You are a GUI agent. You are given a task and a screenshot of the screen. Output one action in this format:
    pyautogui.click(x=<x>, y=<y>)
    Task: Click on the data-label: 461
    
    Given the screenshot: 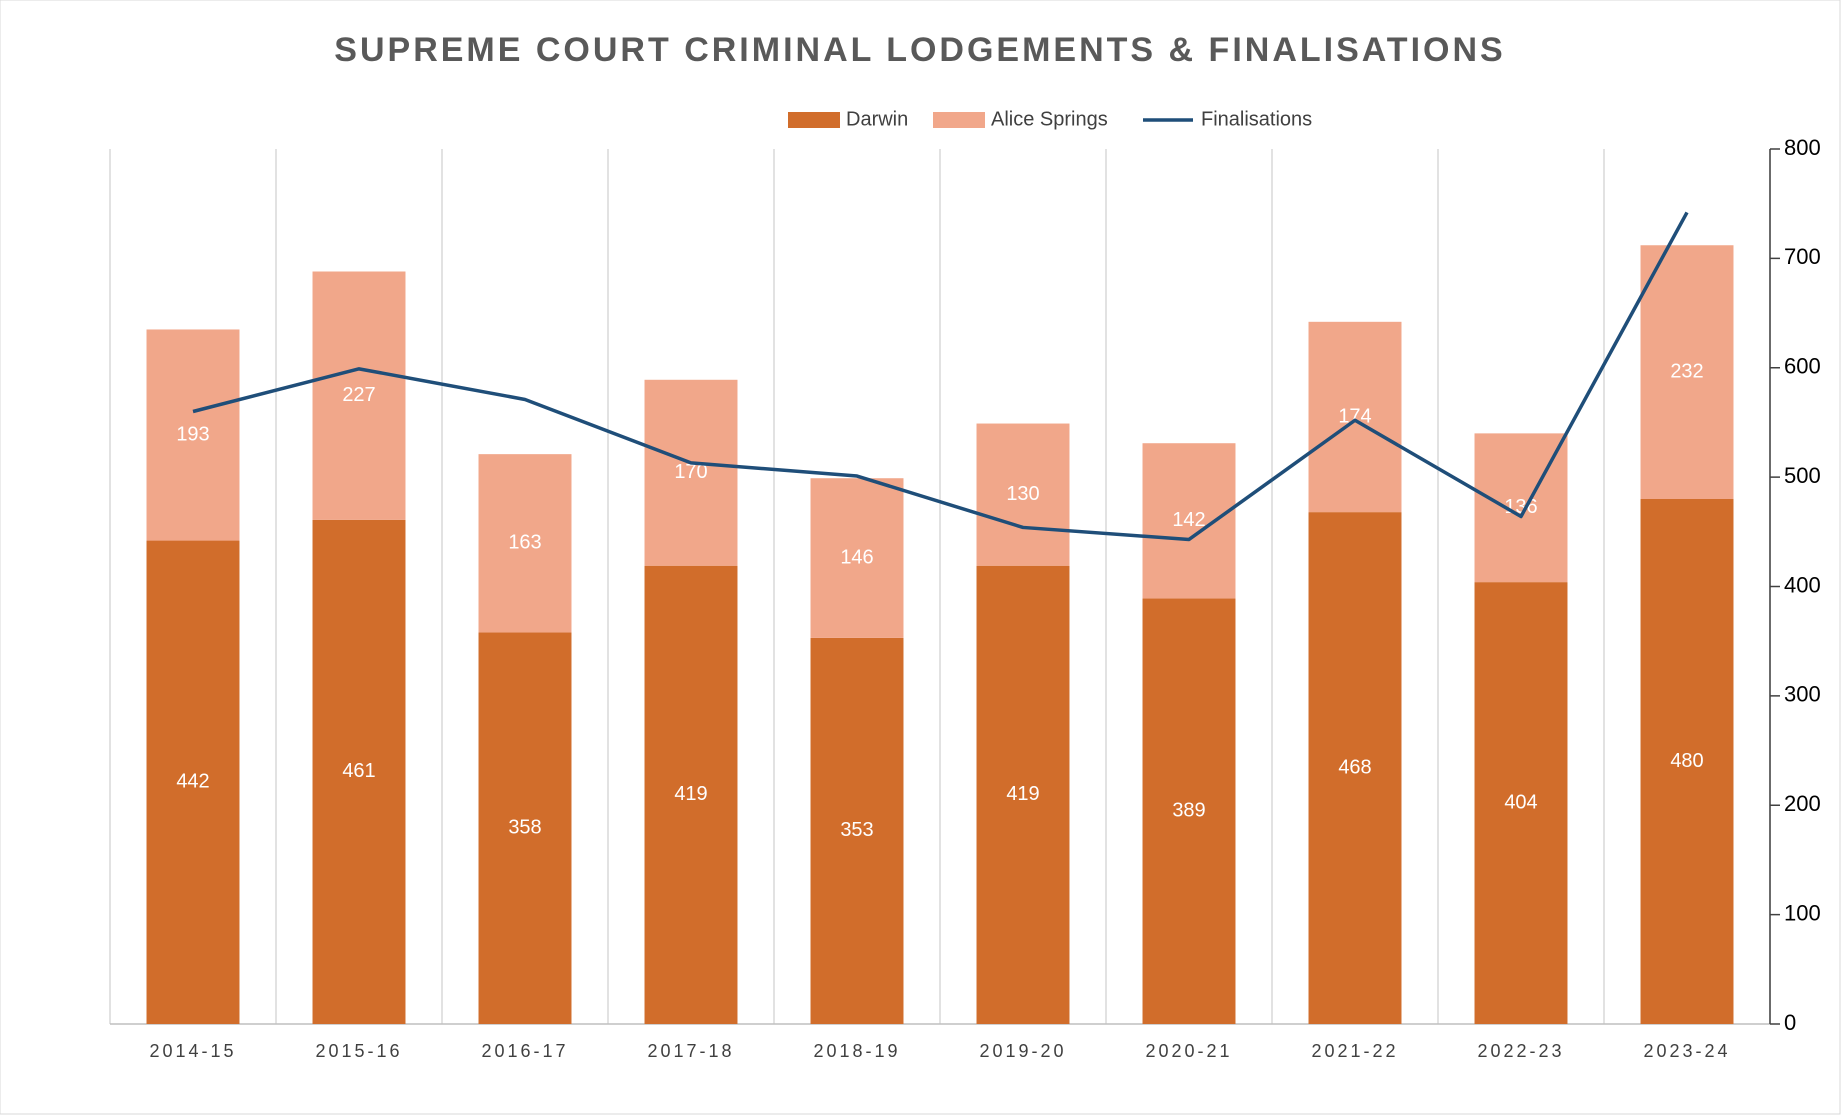 What is the action you would take?
    pyautogui.click(x=358, y=771)
    